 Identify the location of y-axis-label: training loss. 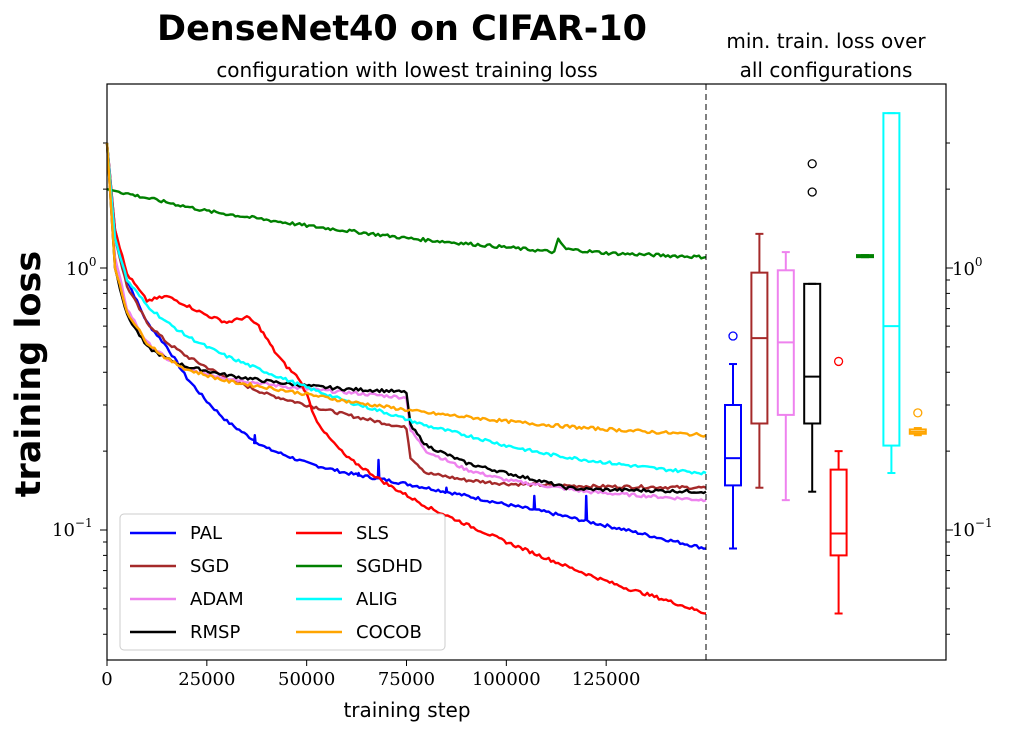
(29, 374).